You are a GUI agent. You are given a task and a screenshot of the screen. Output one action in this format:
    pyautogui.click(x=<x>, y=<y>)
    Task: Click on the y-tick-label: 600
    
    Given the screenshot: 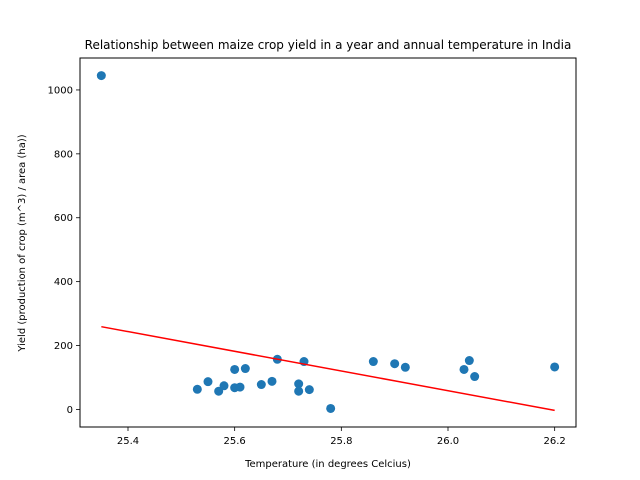 What is the action you would take?
    pyautogui.click(x=63, y=218)
    